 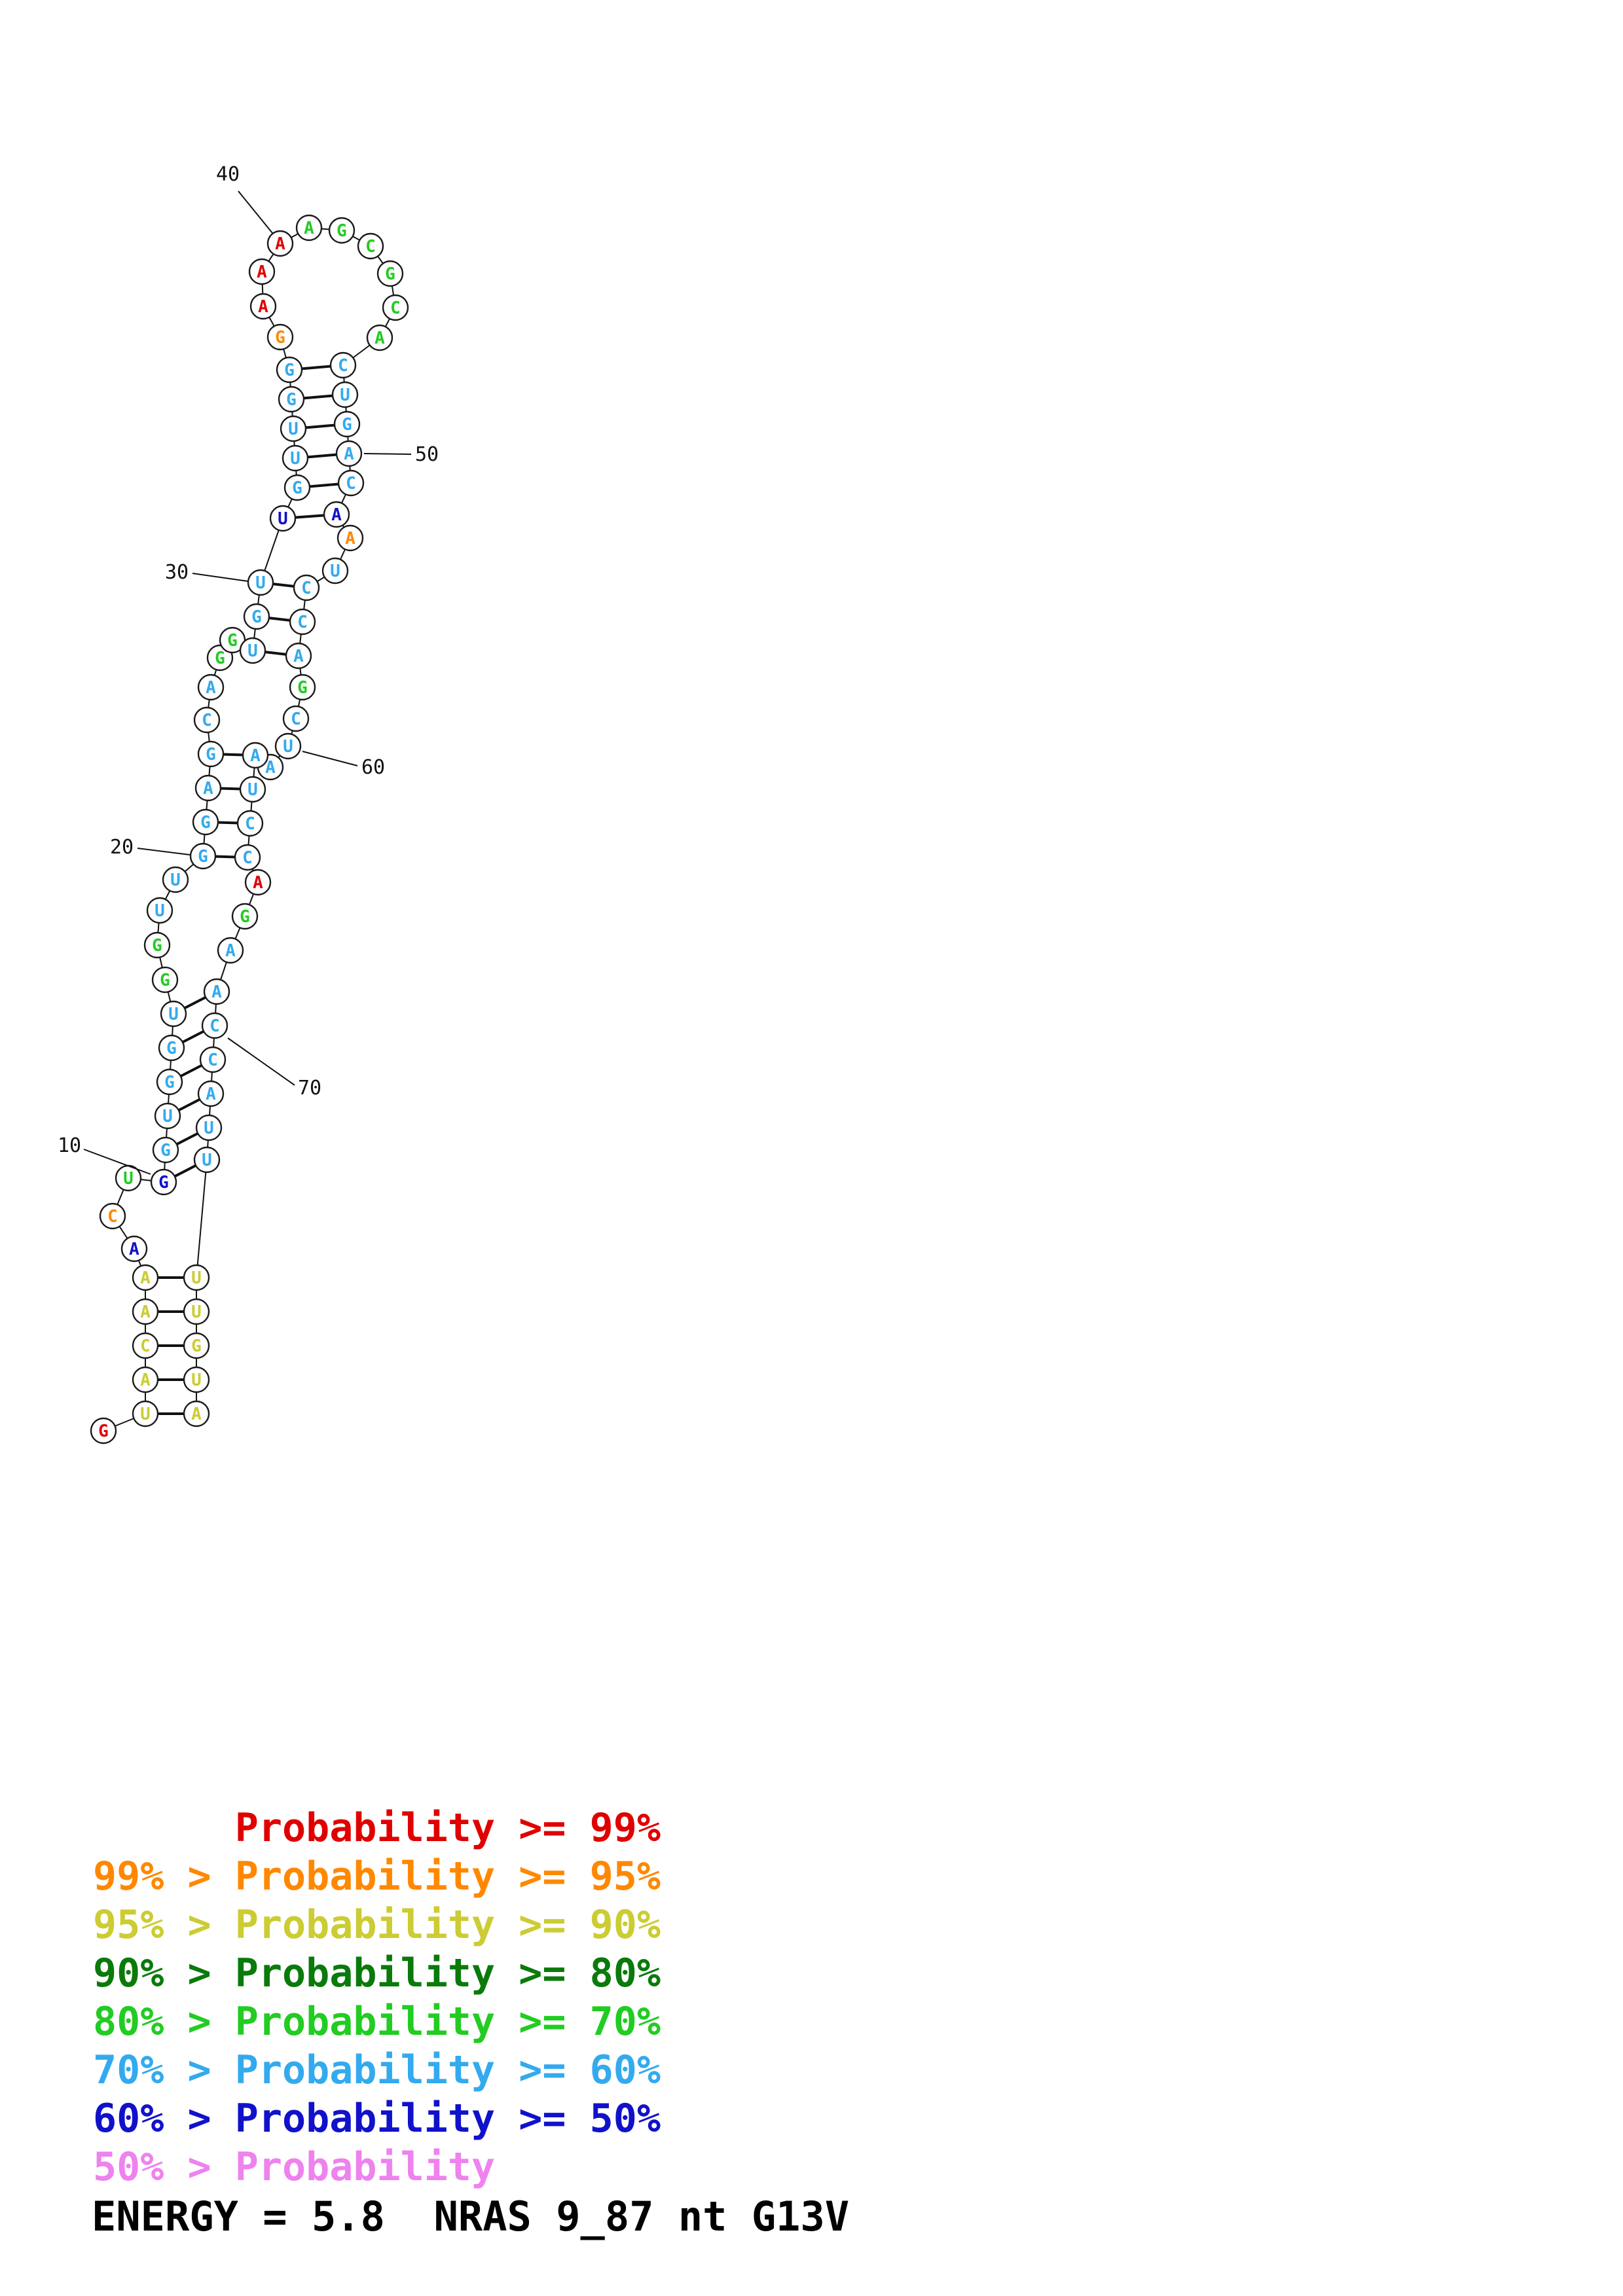 I want to click on legend-row: 60% > Probability >= 50%, so click(x=377, y=2119).